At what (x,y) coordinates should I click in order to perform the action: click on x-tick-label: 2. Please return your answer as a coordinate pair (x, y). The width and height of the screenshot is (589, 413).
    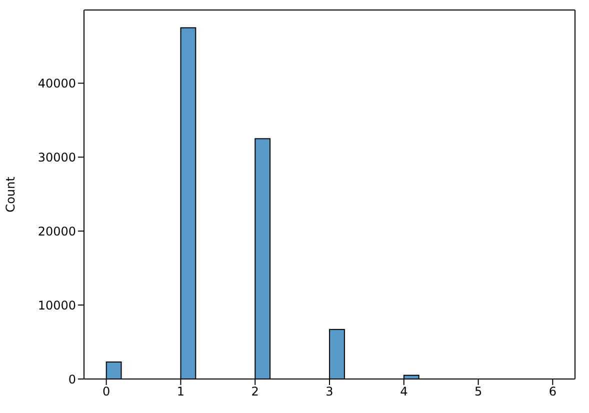
    Looking at the image, I should click on (255, 391).